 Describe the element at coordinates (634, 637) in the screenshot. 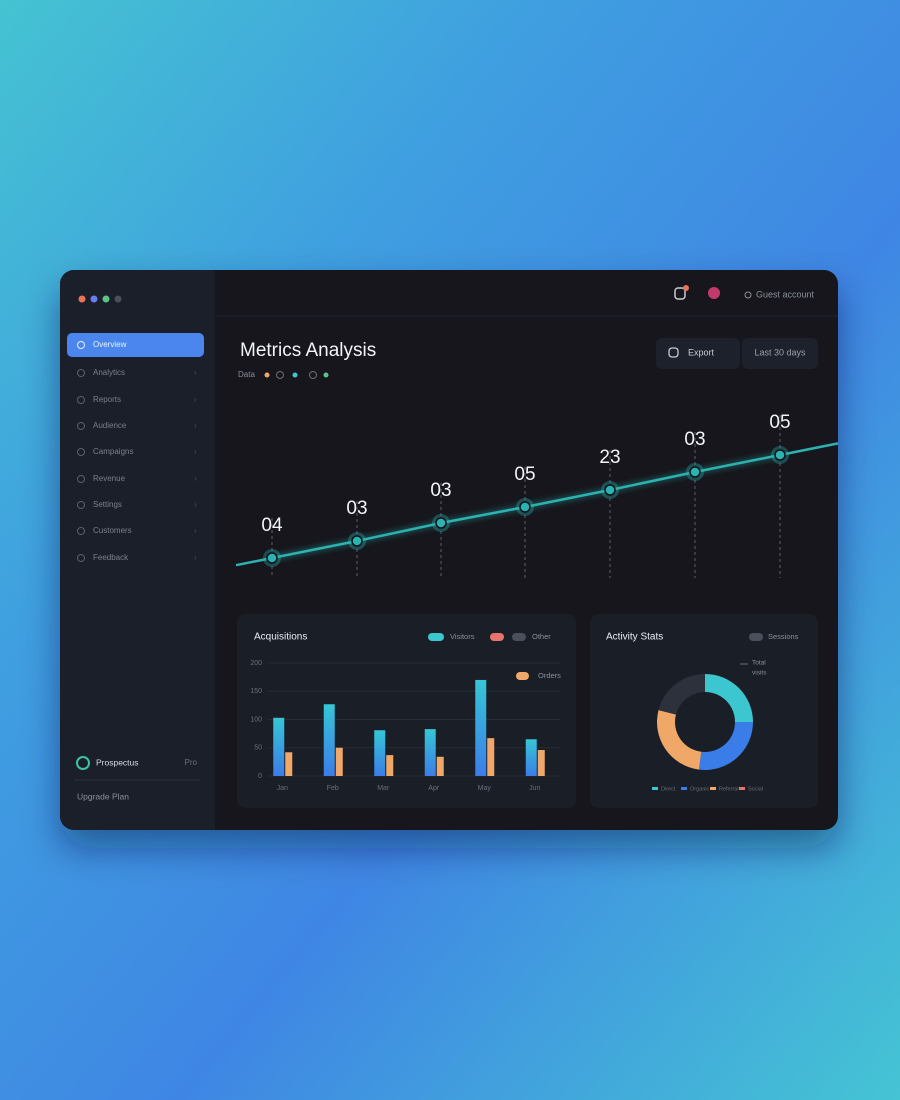

I see `panel-title: Activity Stats` at that location.